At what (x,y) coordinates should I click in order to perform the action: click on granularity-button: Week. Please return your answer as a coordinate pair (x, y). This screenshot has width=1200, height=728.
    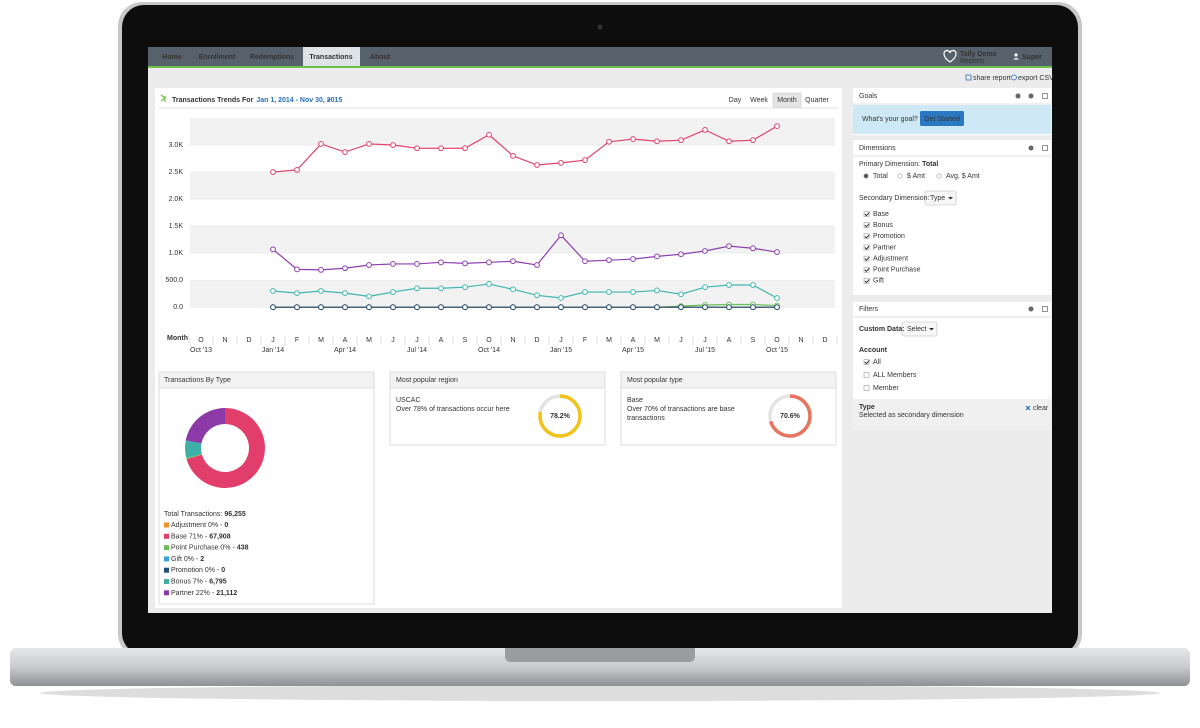
    Looking at the image, I should click on (759, 100).